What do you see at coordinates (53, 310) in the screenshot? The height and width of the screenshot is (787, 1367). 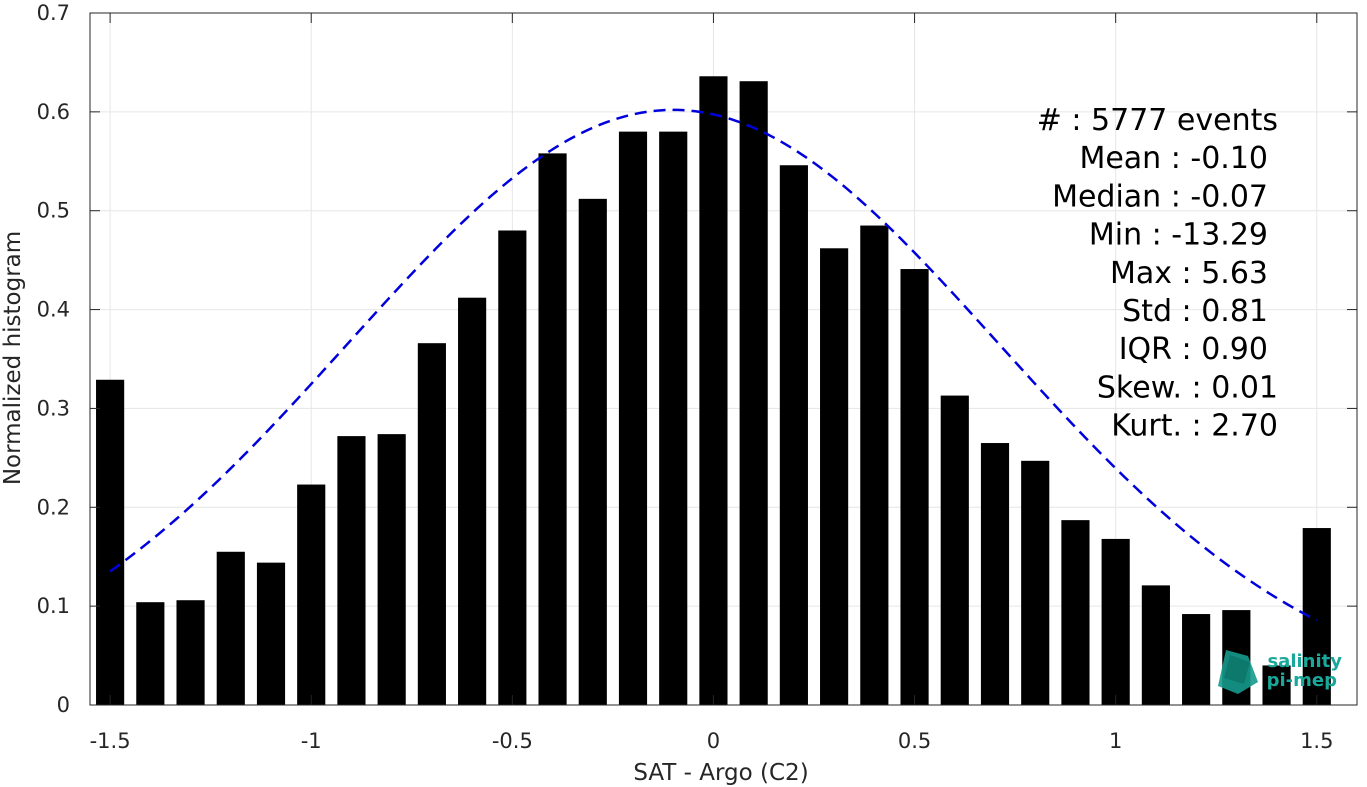 I see `y-tick-label: 0.4` at bounding box center [53, 310].